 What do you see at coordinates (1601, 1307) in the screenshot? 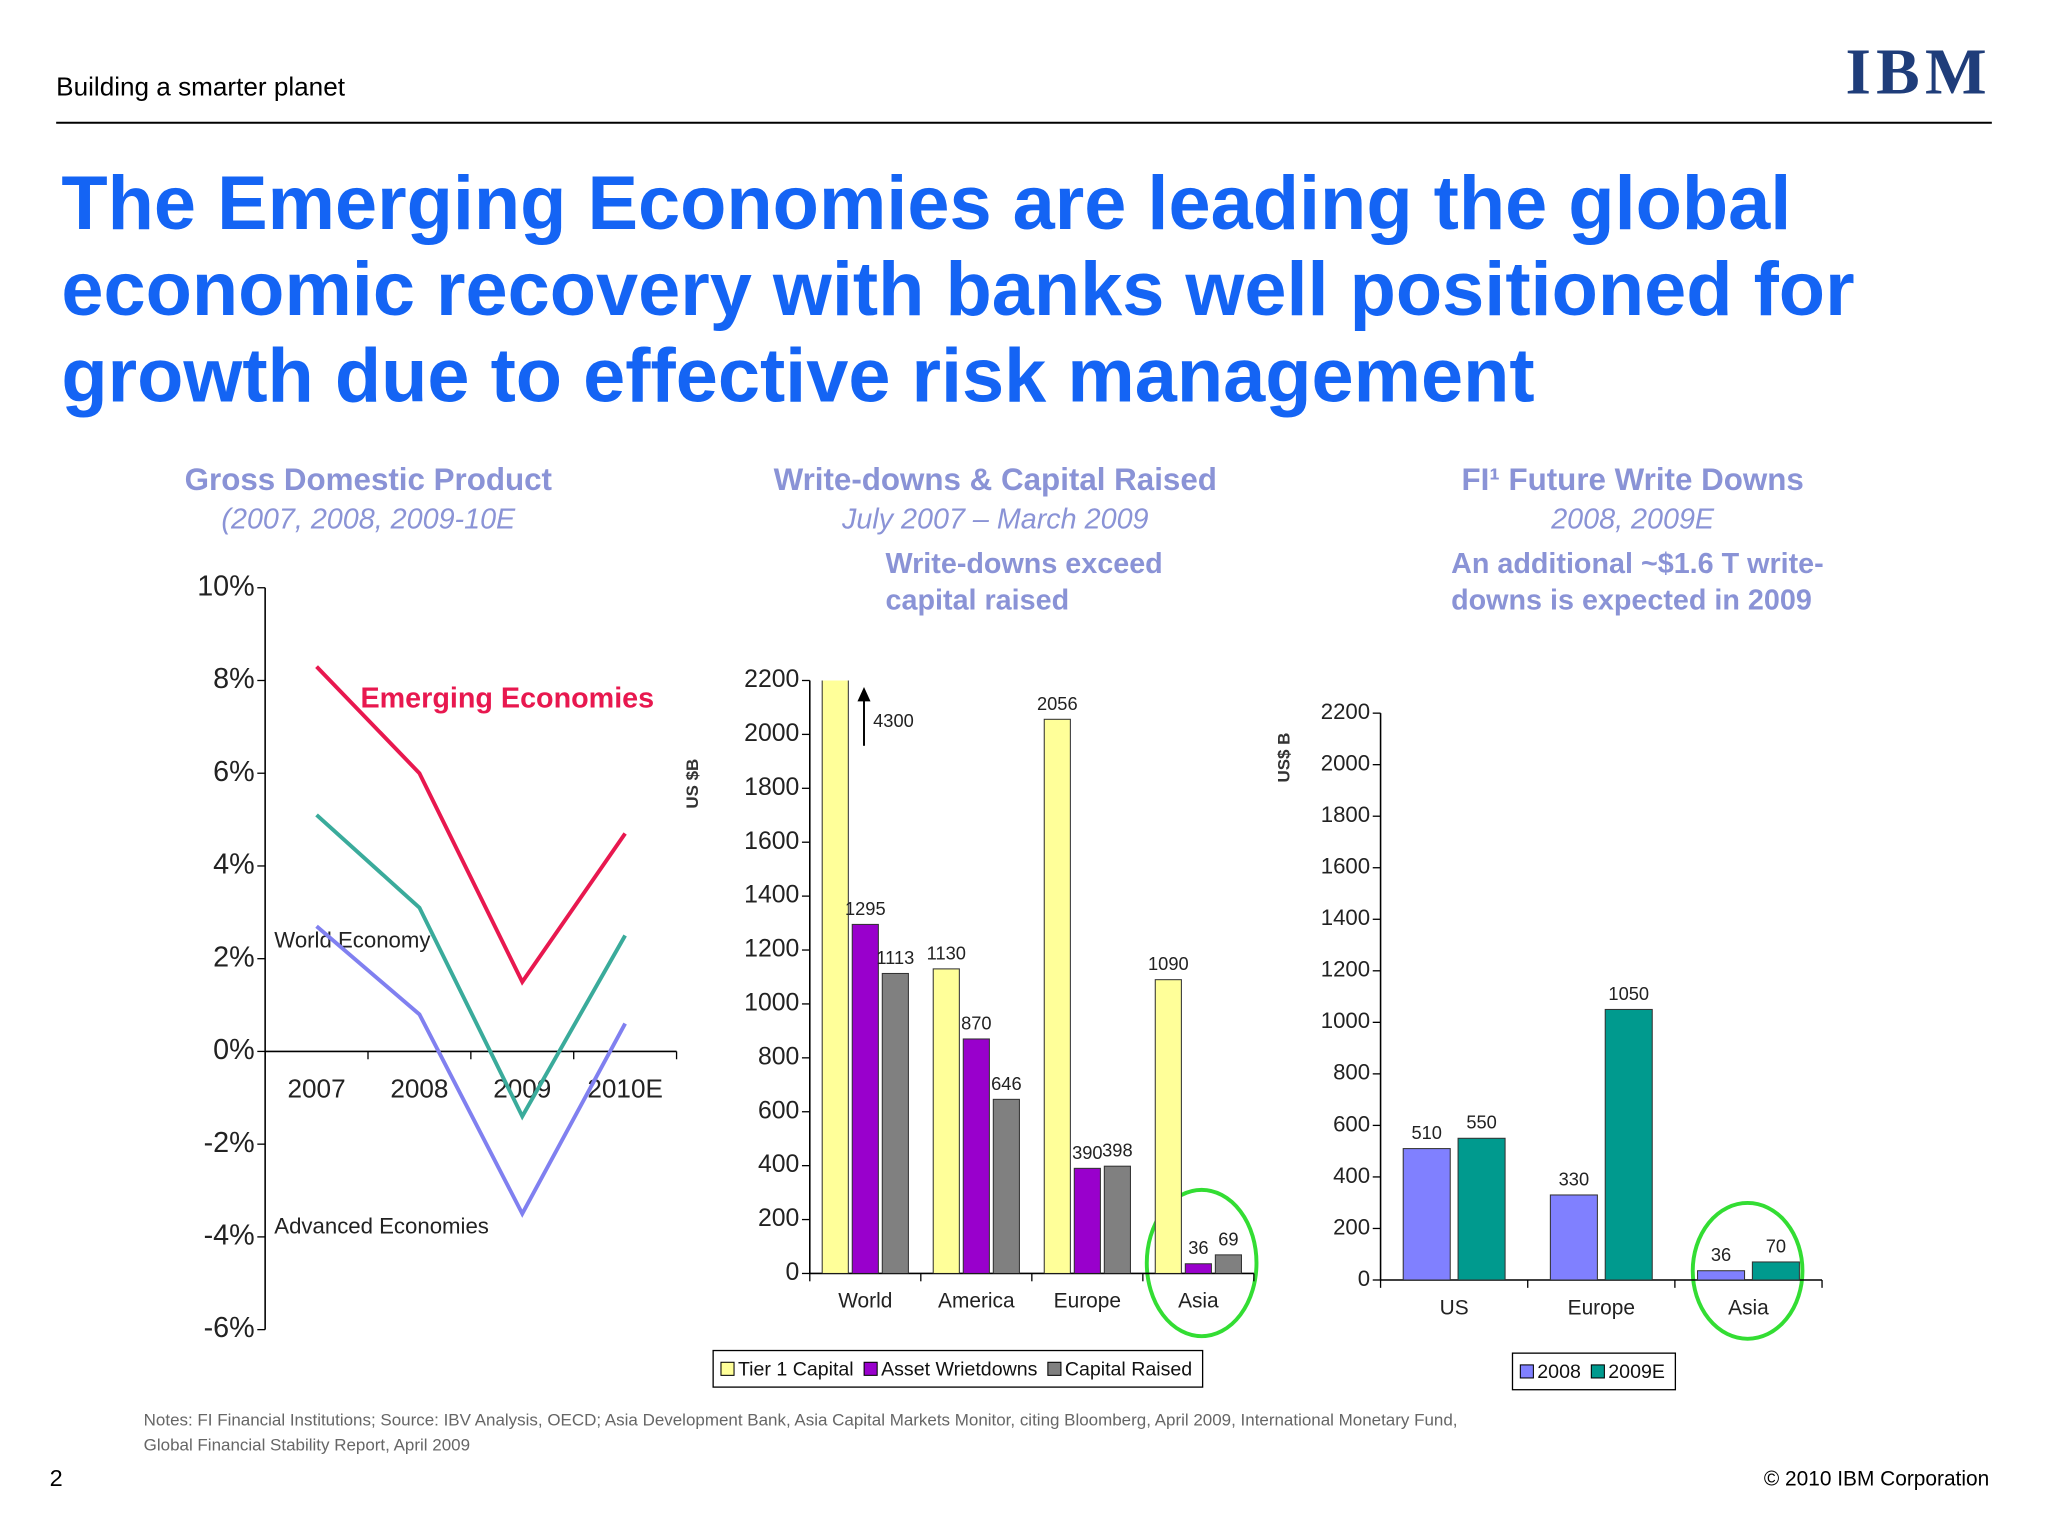
I see `x-tick-label: Europe` at bounding box center [1601, 1307].